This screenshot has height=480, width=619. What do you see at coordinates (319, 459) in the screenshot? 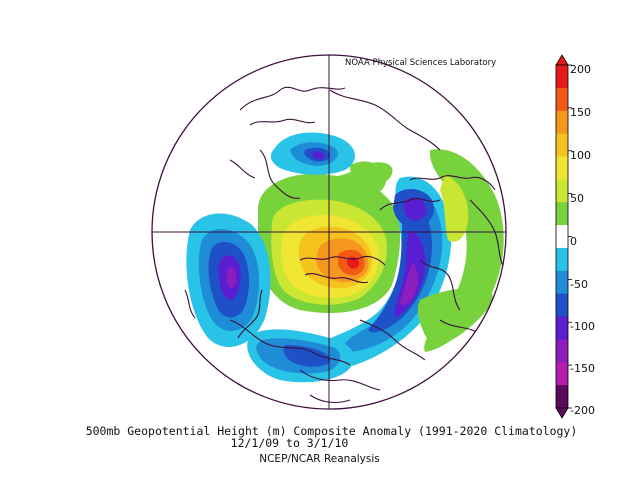
I see `caption-source: NCEP/NCAR Reanalysis` at bounding box center [319, 459].